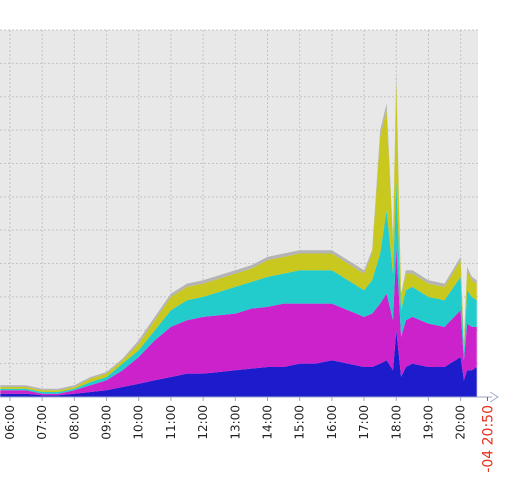  I want to click on x-tick-label: 17:00, so click(364, 422).